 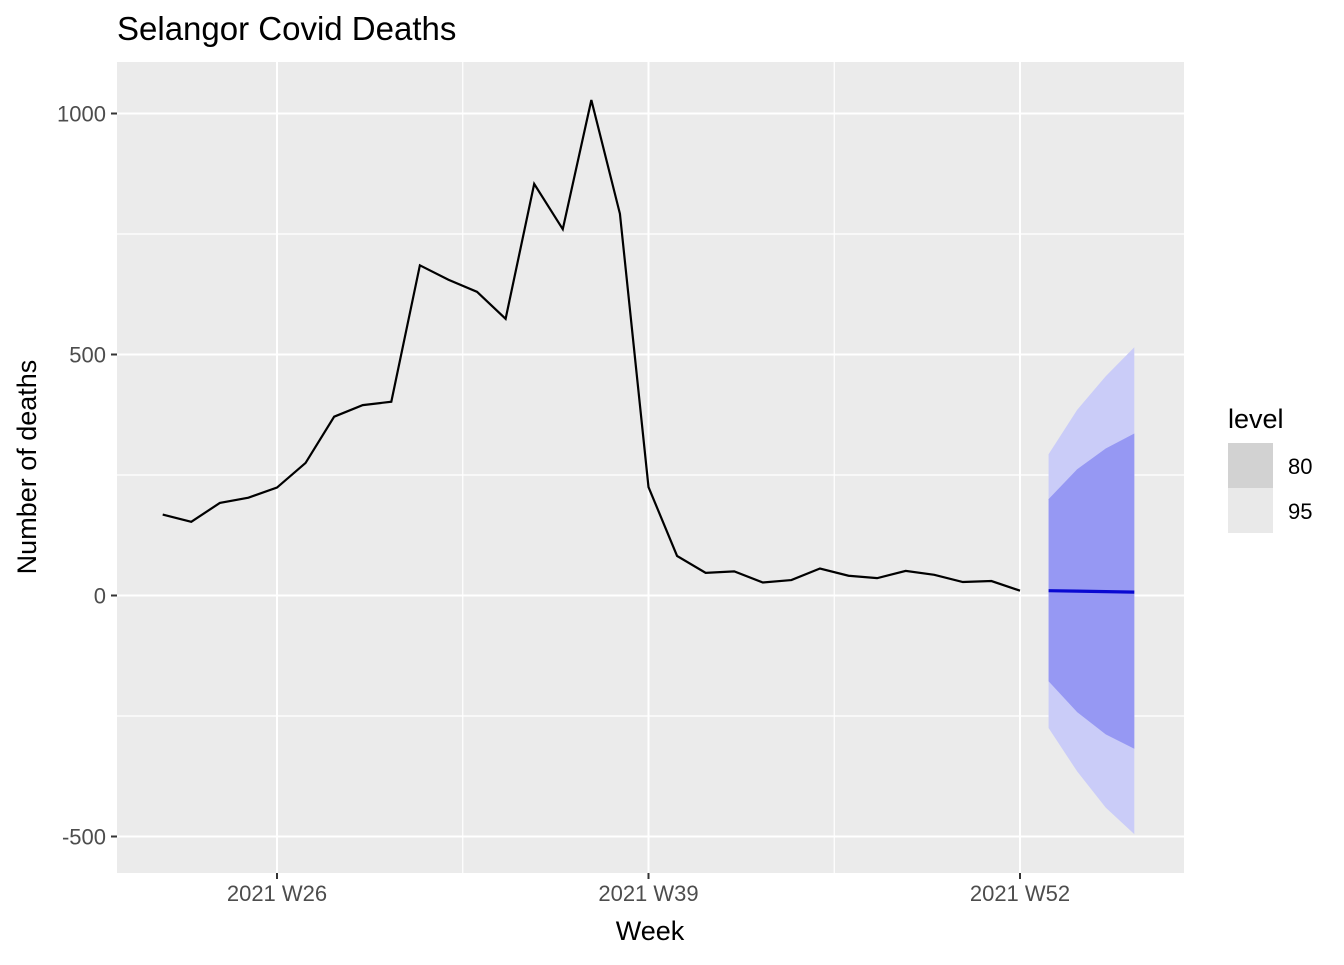 I want to click on x-tick-label: 2021 W39, so click(x=648, y=893).